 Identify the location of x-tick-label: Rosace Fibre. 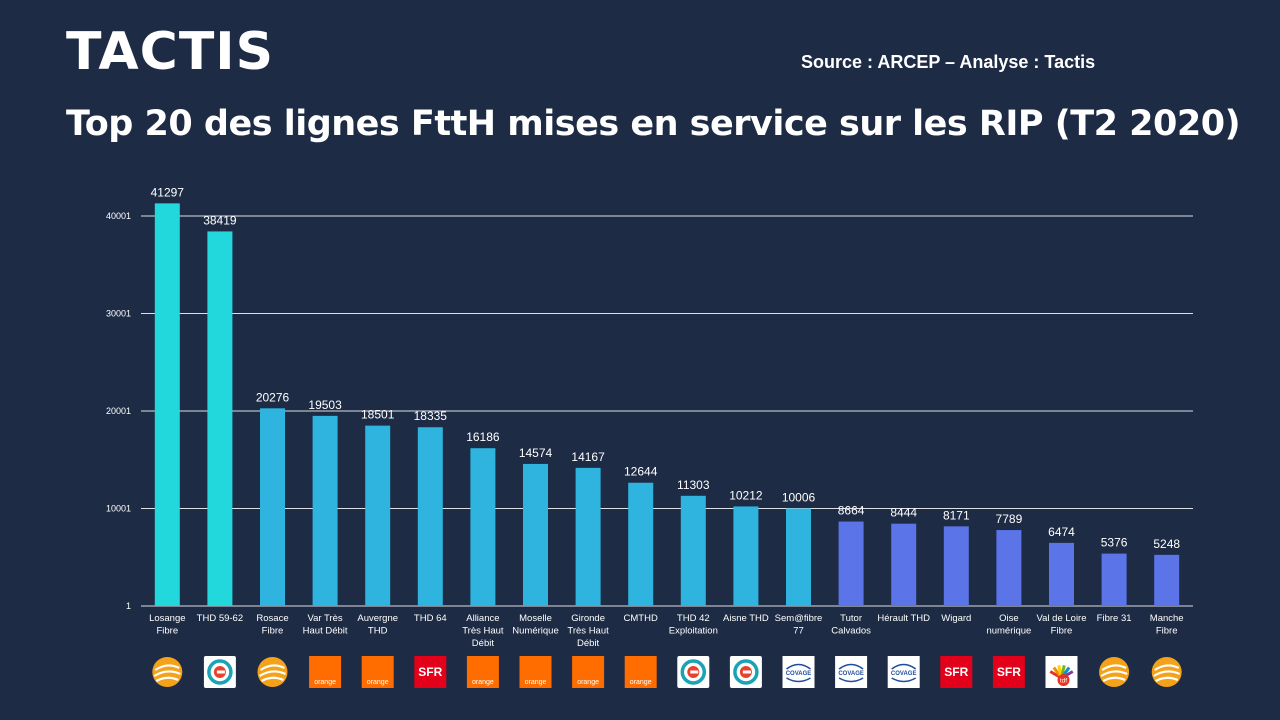
(272, 625).